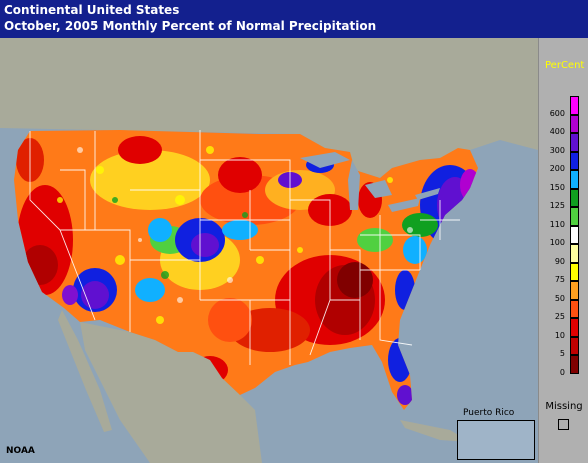 This screenshot has width=588, height=463. Describe the element at coordinates (557, 187) in the screenshot. I see `legend-tick-label: 150` at that location.